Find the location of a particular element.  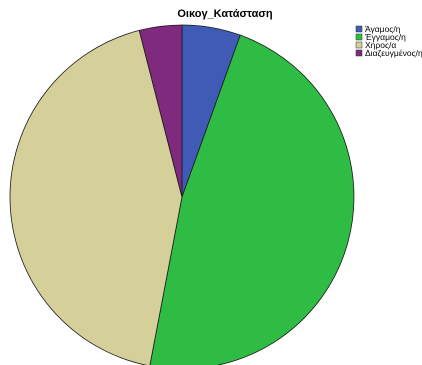

legend-label-4: Διαζευγμένος/η is located at coordinates (393, 53).